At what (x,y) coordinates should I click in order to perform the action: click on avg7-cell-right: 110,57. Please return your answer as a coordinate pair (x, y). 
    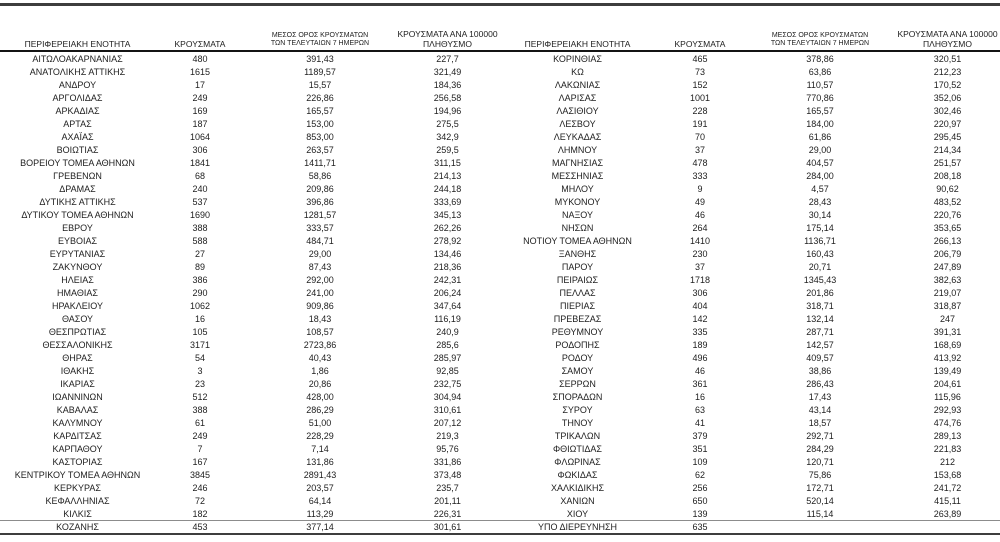
    Looking at the image, I should click on (820, 84).